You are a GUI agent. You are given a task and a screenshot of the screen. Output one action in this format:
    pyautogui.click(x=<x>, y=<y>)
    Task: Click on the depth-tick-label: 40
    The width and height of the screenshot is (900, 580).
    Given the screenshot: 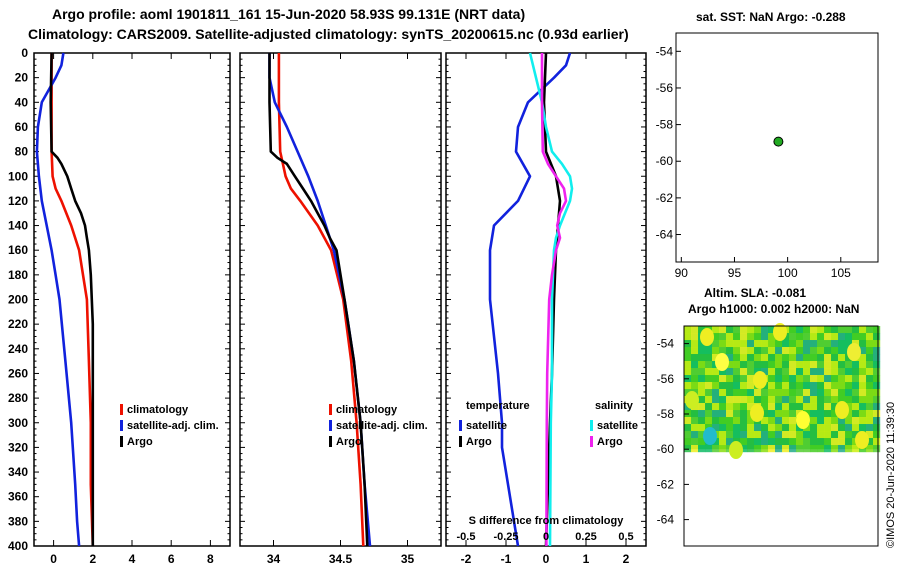 What is the action you would take?
    pyautogui.click(x=22, y=102)
    